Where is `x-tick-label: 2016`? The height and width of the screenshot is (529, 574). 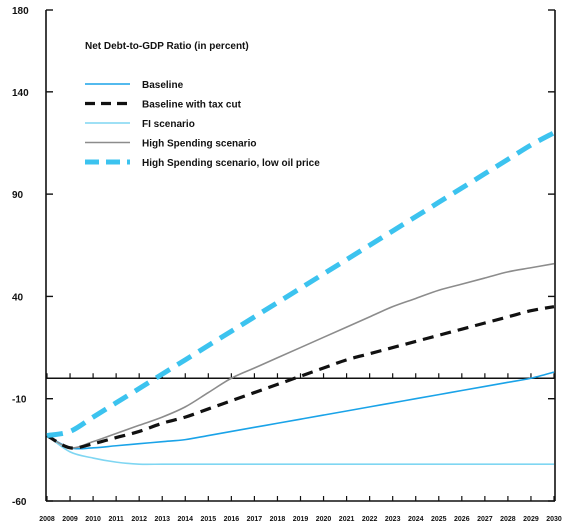 x-tick-label: 2016 is located at coordinates (232, 519).